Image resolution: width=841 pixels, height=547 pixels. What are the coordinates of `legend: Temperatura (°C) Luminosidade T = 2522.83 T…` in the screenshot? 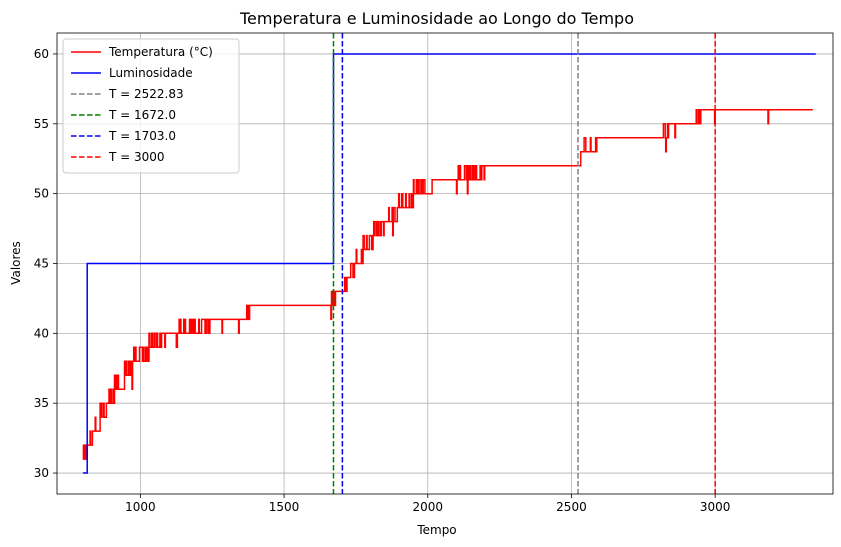 It's located at (151, 106).